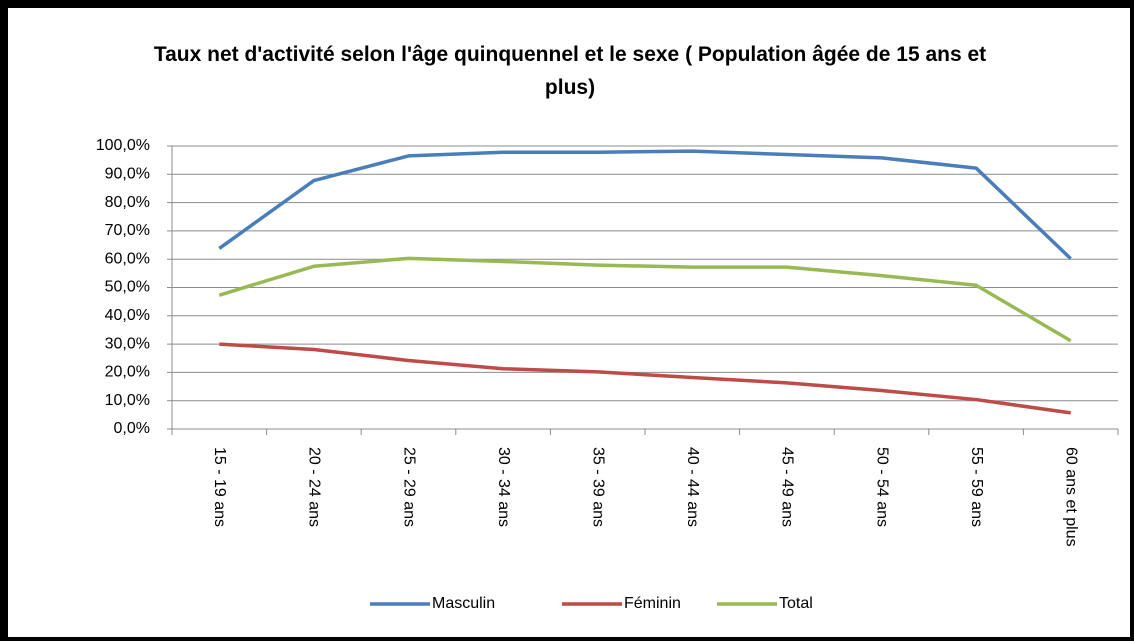  Describe the element at coordinates (652, 603) in the screenshot. I see `legend-label: Féminin` at that location.